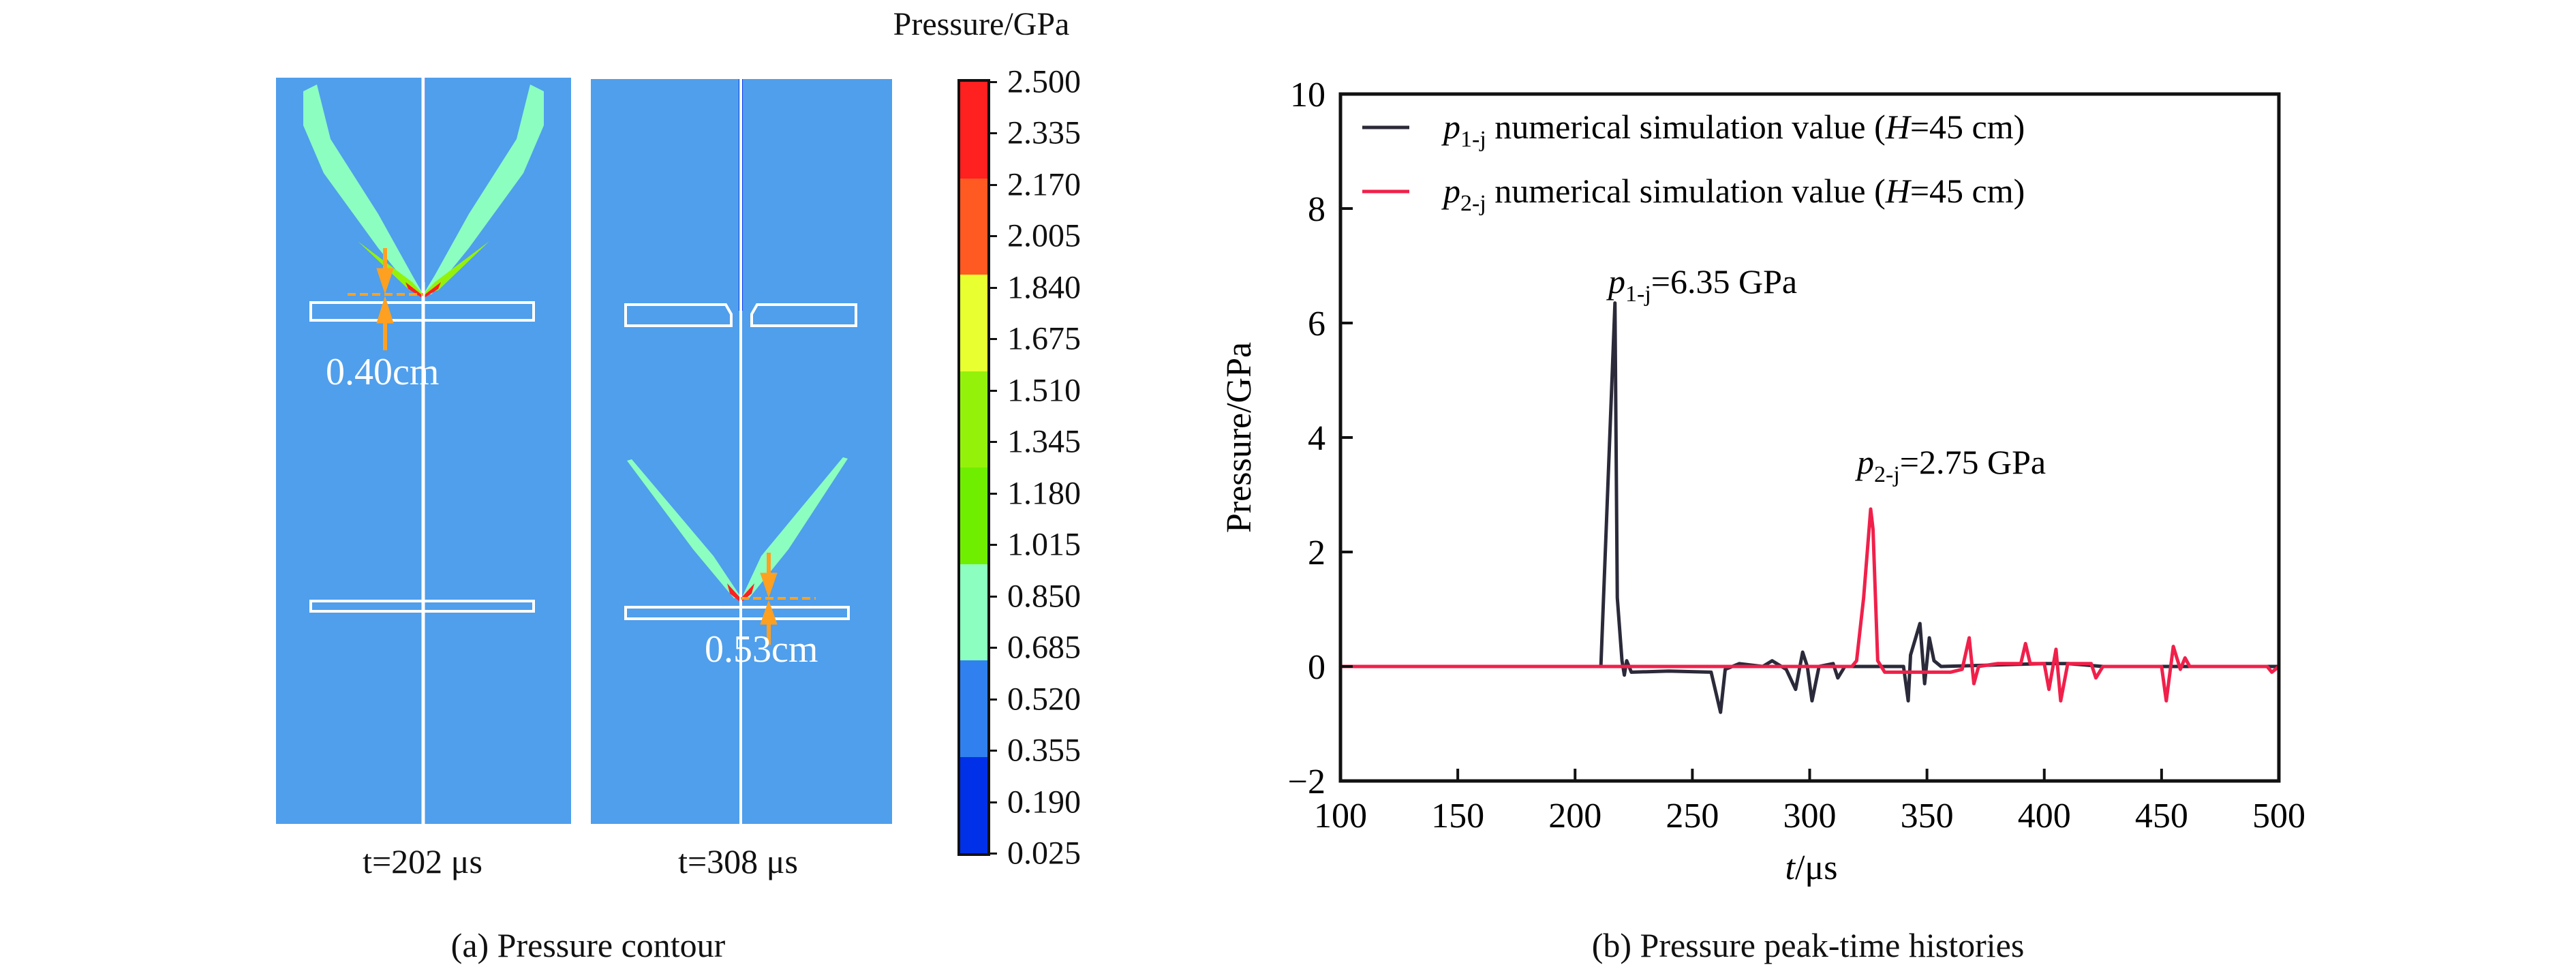 The width and height of the screenshot is (2576, 967). I want to click on series-line-p2j, so click(1810, 605).